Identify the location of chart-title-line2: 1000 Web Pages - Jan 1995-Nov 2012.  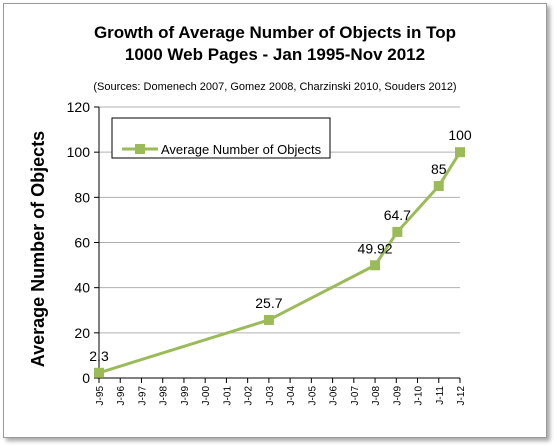
(275, 54).